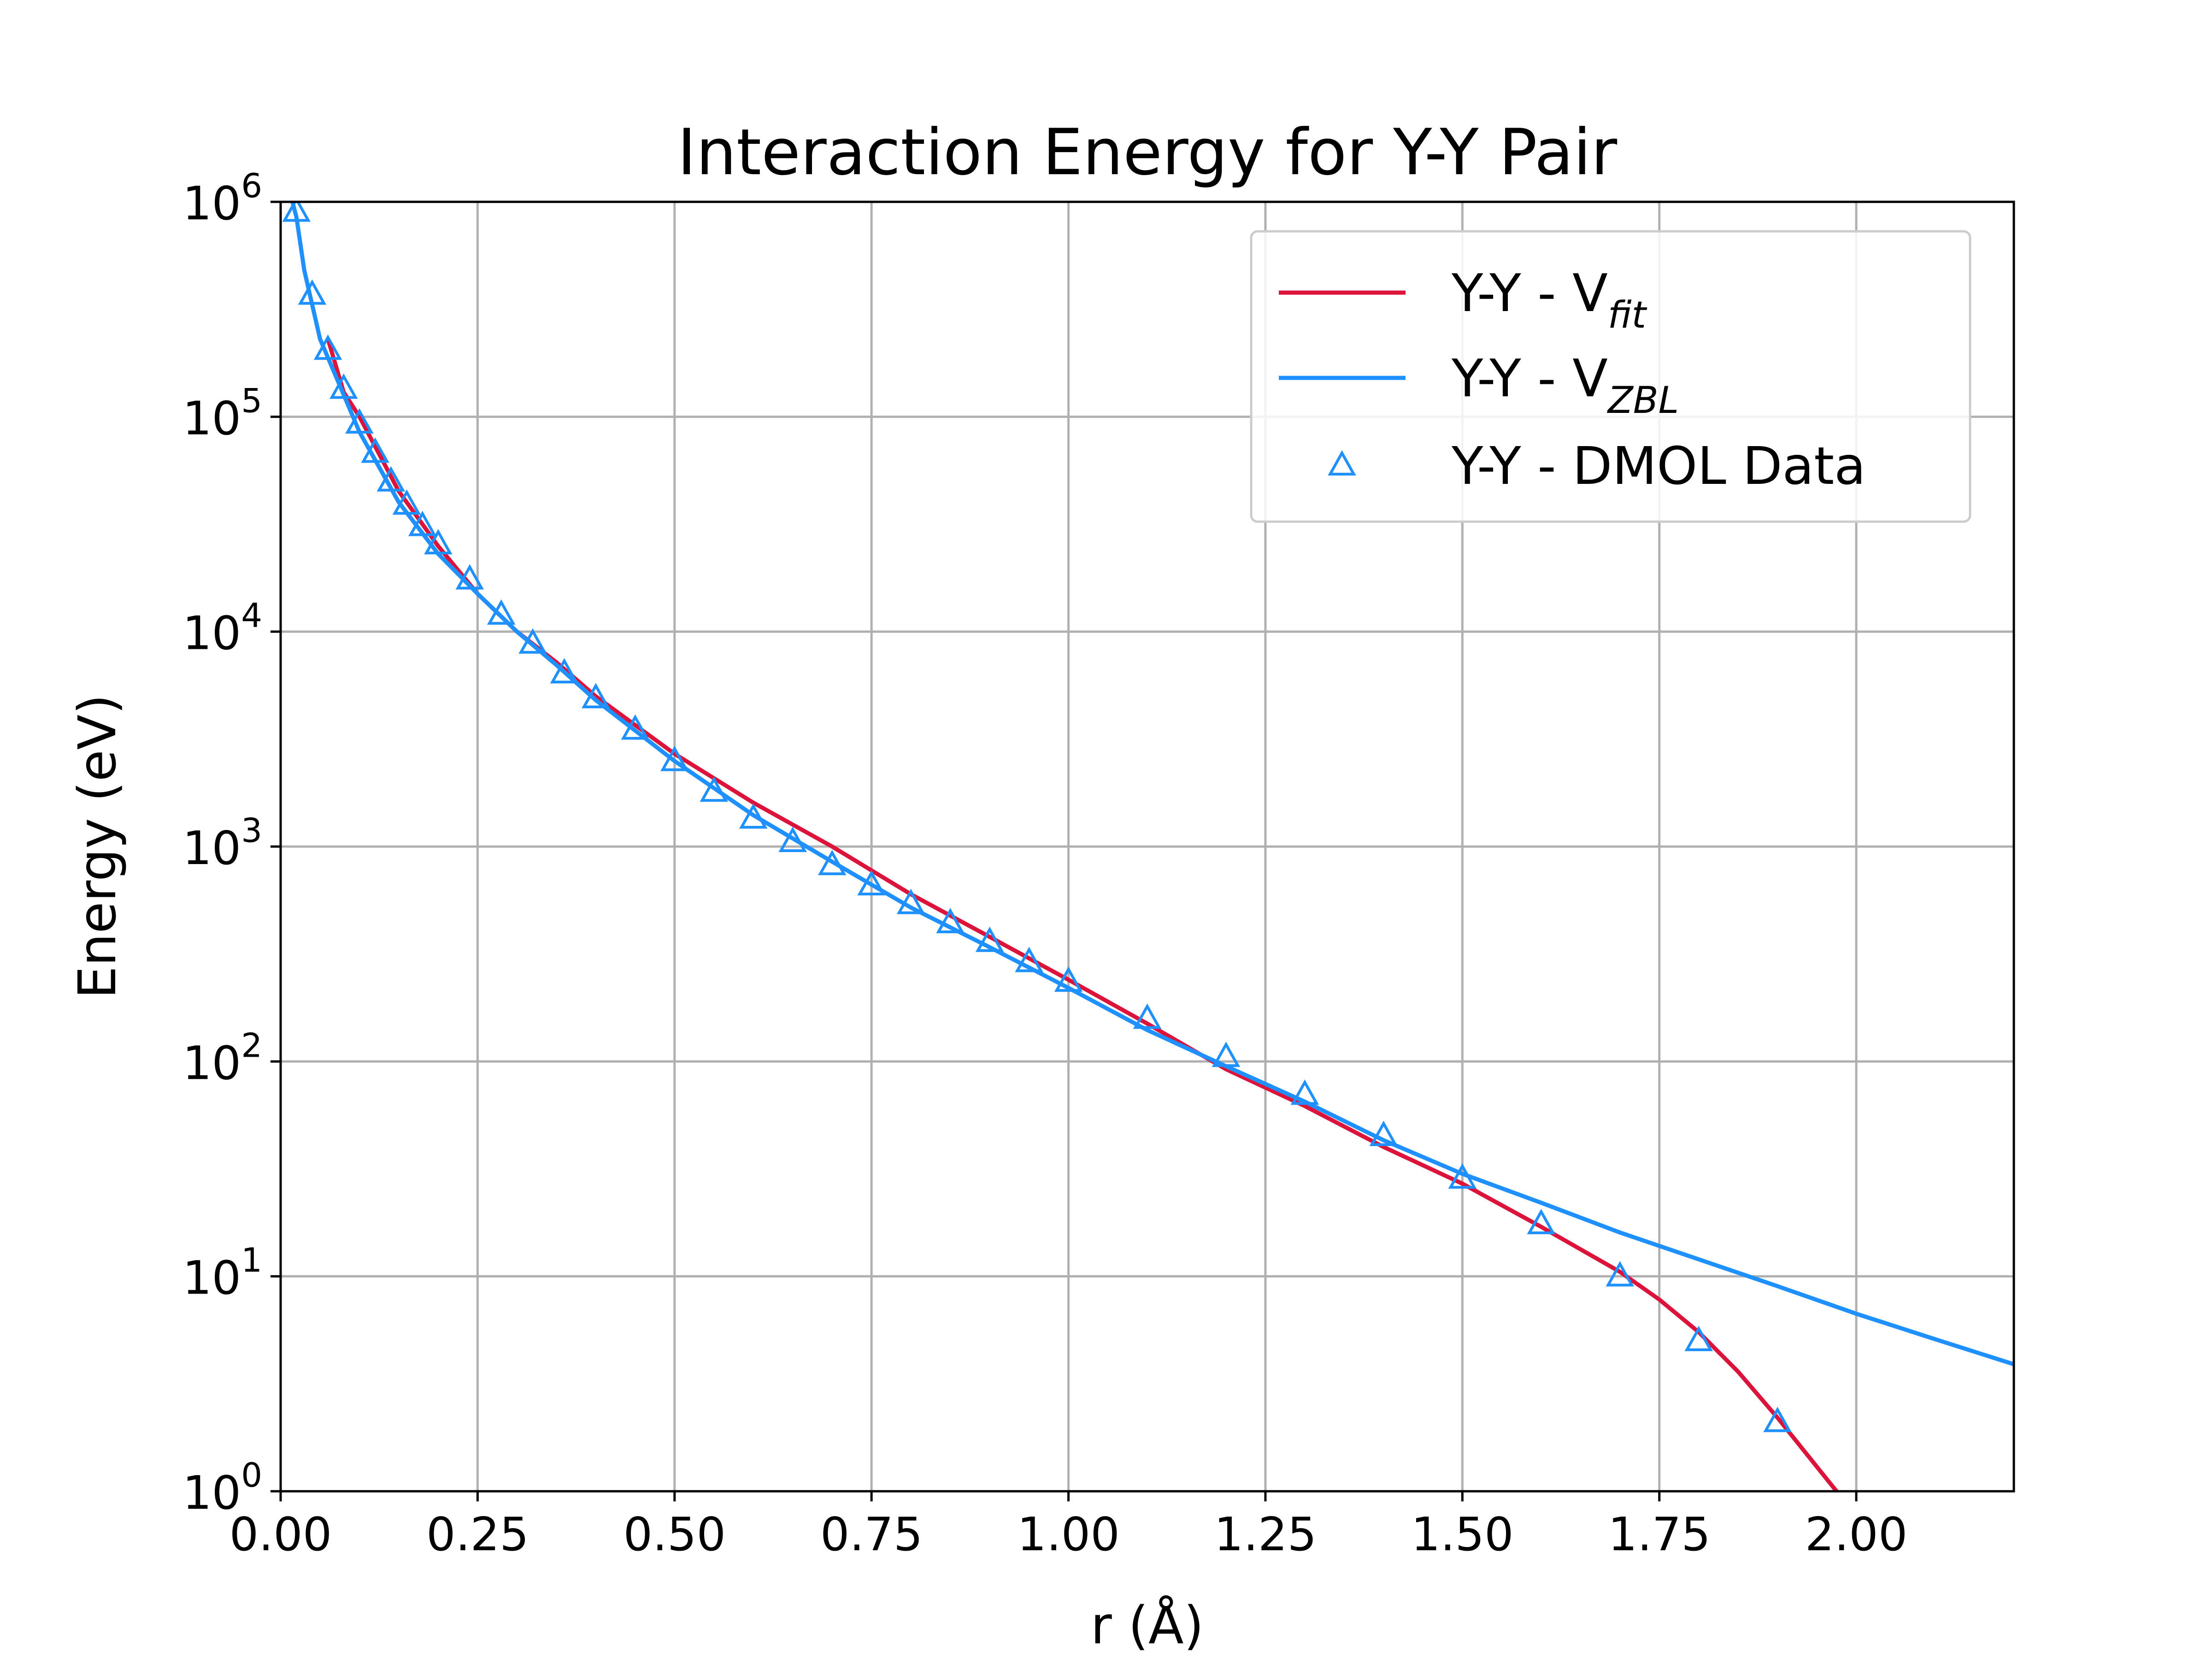 The width and height of the screenshot is (2212, 1659). Describe the element at coordinates (1565, 385) in the screenshot. I see `legend-entry-label: Y-Y - VZBL` at that location.